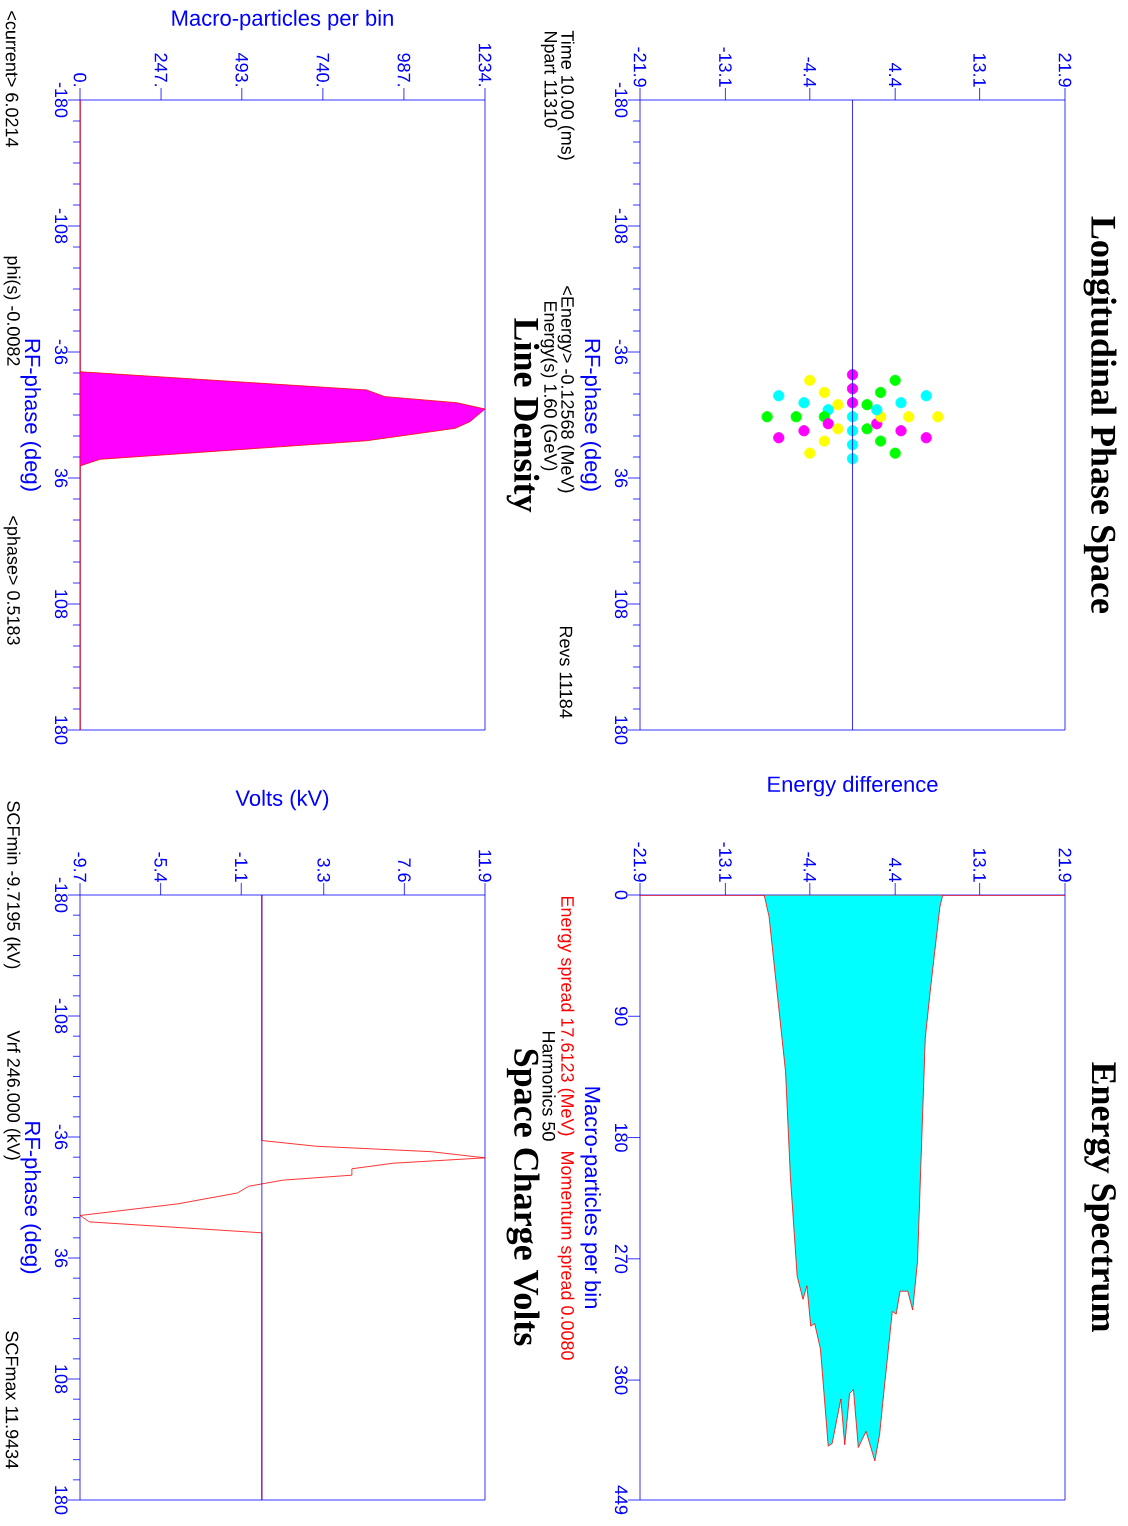  I want to click on text: Energy spread 17.6123 (MeV), so click(566, 1016).